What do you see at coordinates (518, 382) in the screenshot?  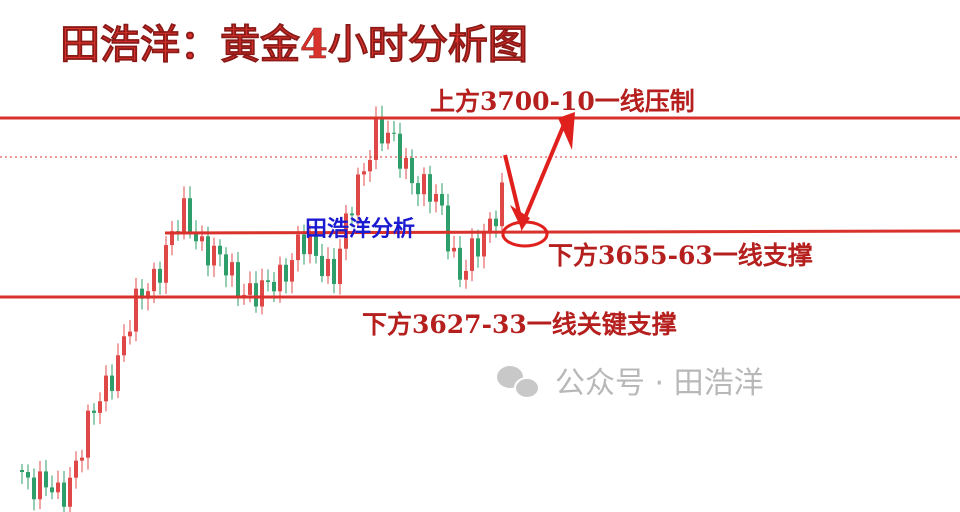 I see `wechat-icon` at bounding box center [518, 382].